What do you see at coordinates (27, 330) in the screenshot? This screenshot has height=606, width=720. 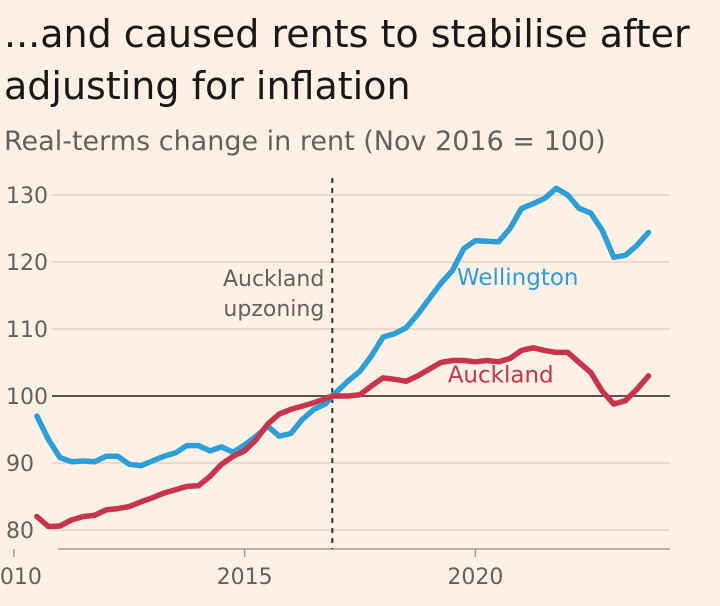 I see `y-tick-label-110: 110` at bounding box center [27, 330].